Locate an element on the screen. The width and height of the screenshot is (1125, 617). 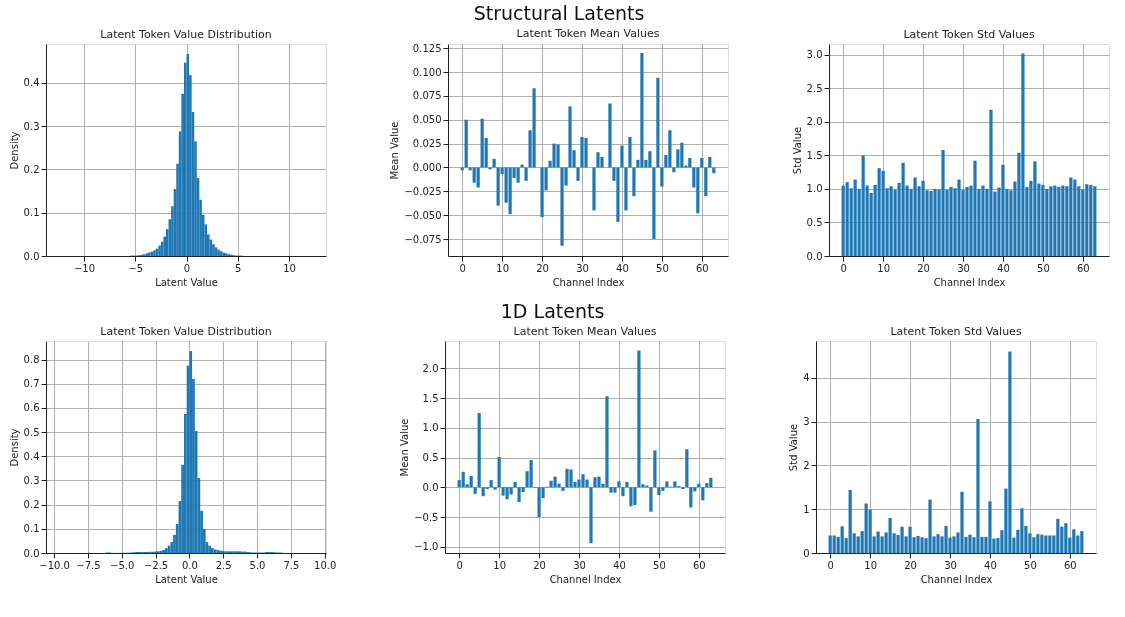
y-tick-label: −0.5 is located at coordinates (426, 517).